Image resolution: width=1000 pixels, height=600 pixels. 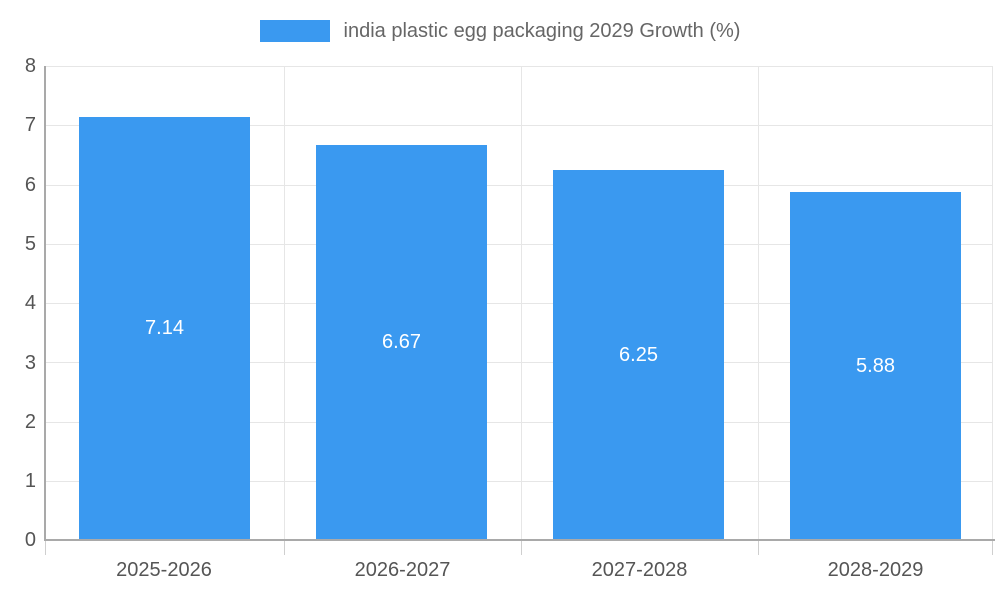 What do you see at coordinates (30, 422) in the screenshot?
I see `y-tick-label-2: 2` at bounding box center [30, 422].